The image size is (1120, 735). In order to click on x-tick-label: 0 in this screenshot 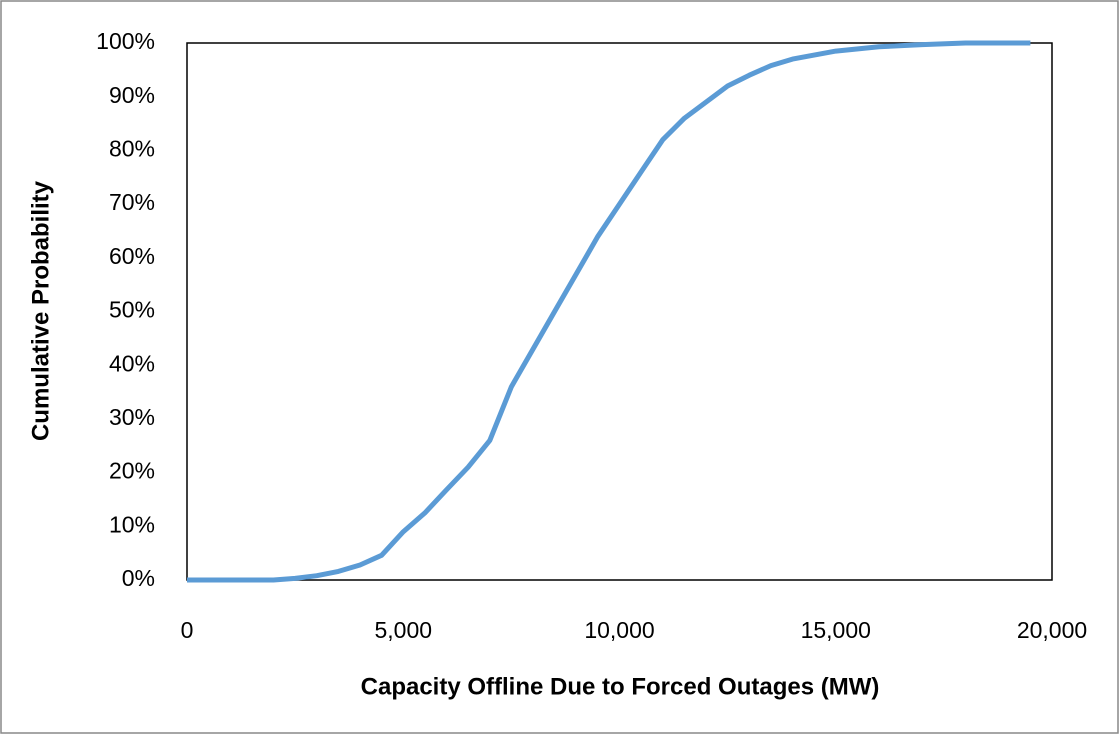, I will do `click(187, 630)`.